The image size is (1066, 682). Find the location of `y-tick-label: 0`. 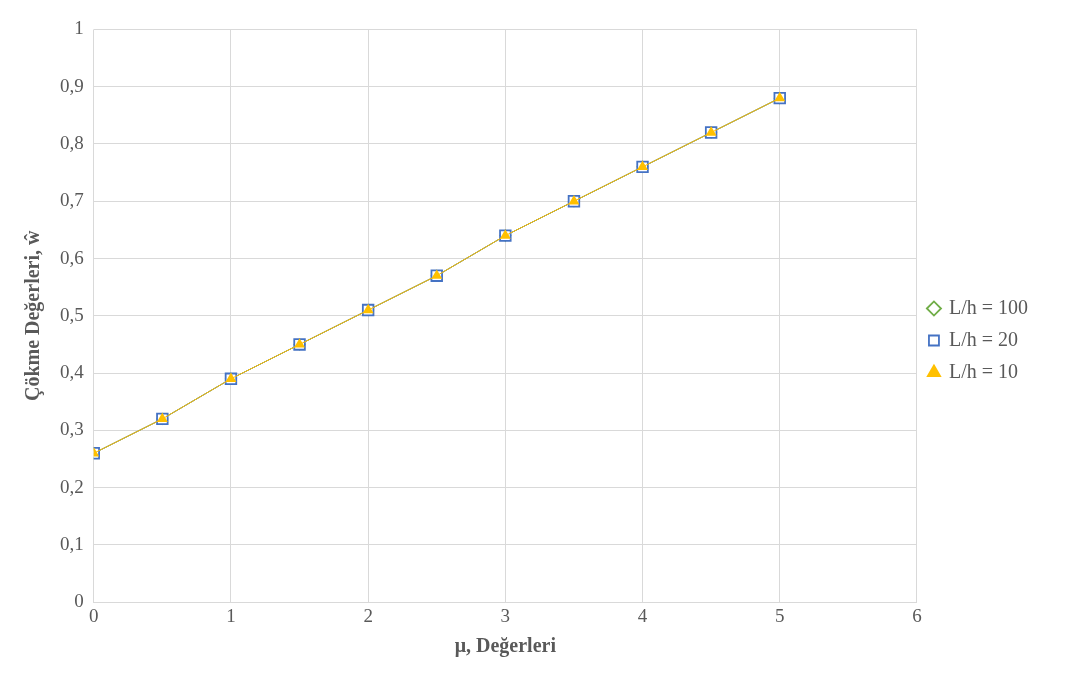

y-tick-label: 0 is located at coordinates (79, 601).